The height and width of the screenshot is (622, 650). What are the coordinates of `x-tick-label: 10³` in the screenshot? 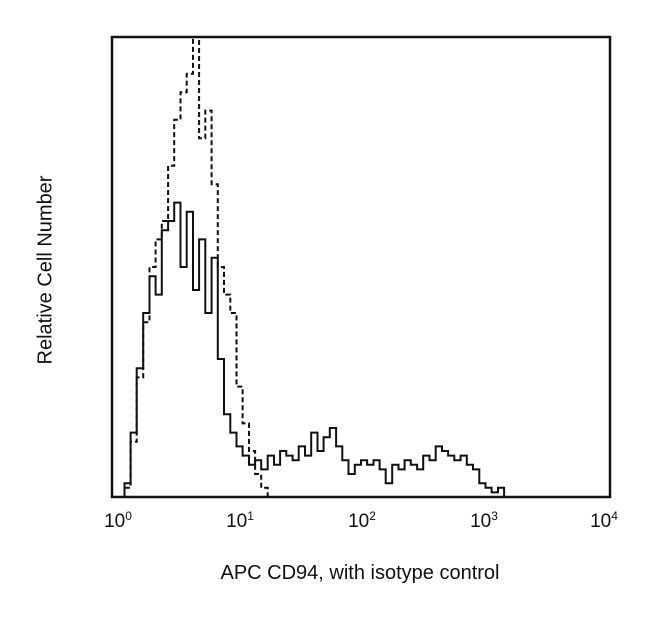 It's located at (484, 520).